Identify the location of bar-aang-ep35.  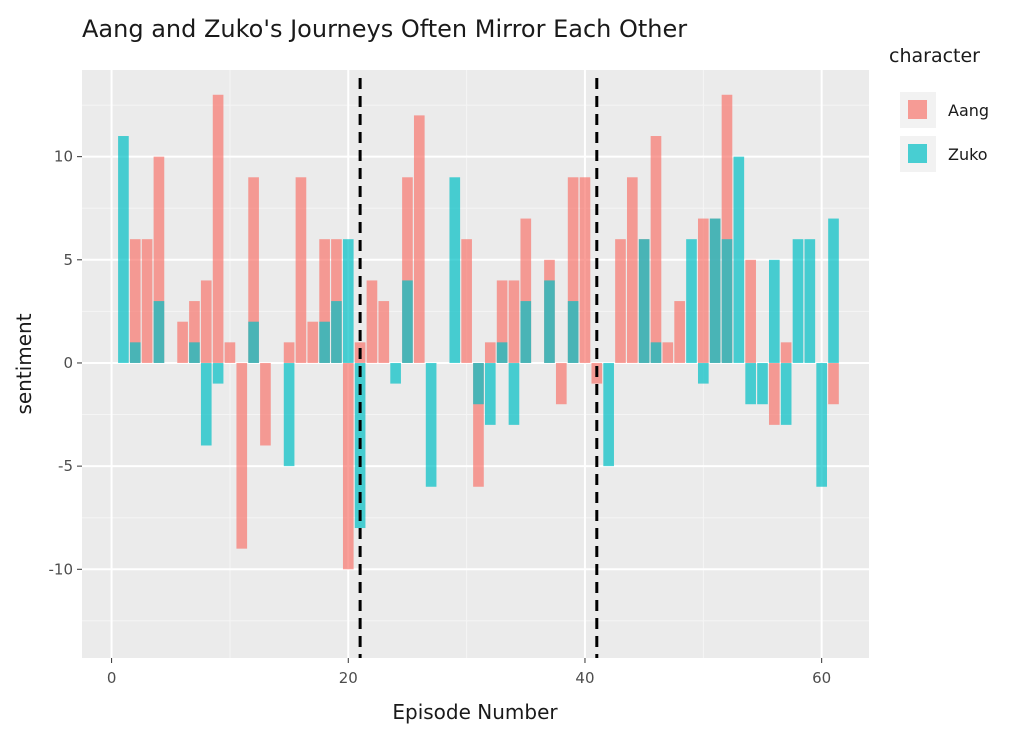
(526, 290).